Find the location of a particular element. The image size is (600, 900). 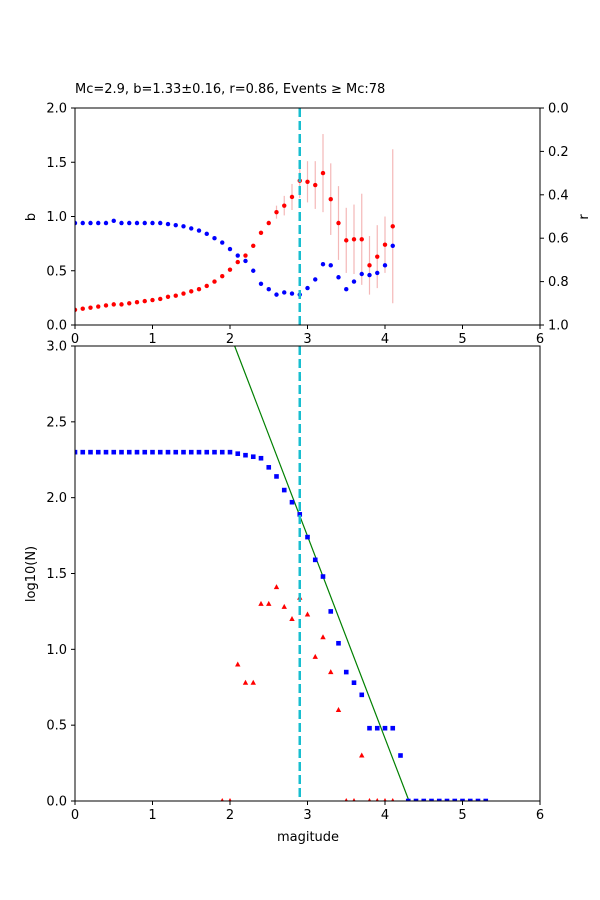

y2-tick-label: 0.2 is located at coordinates (558, 152).